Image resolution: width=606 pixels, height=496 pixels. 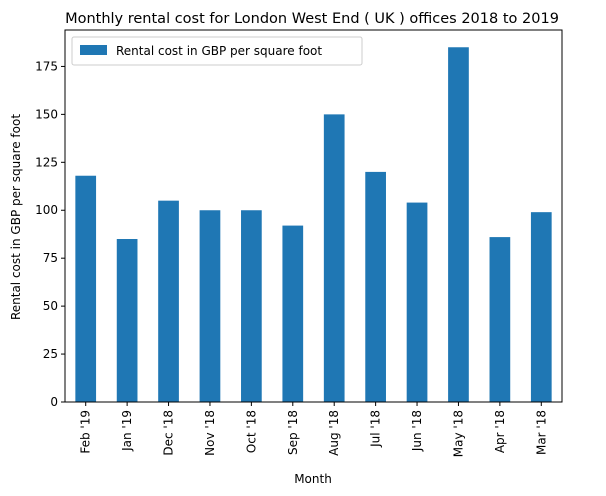 What do you see at coordinates (458, 433) in the screenshot?
I see `x-tick-label: May '18` at bounding box center [458, 433].